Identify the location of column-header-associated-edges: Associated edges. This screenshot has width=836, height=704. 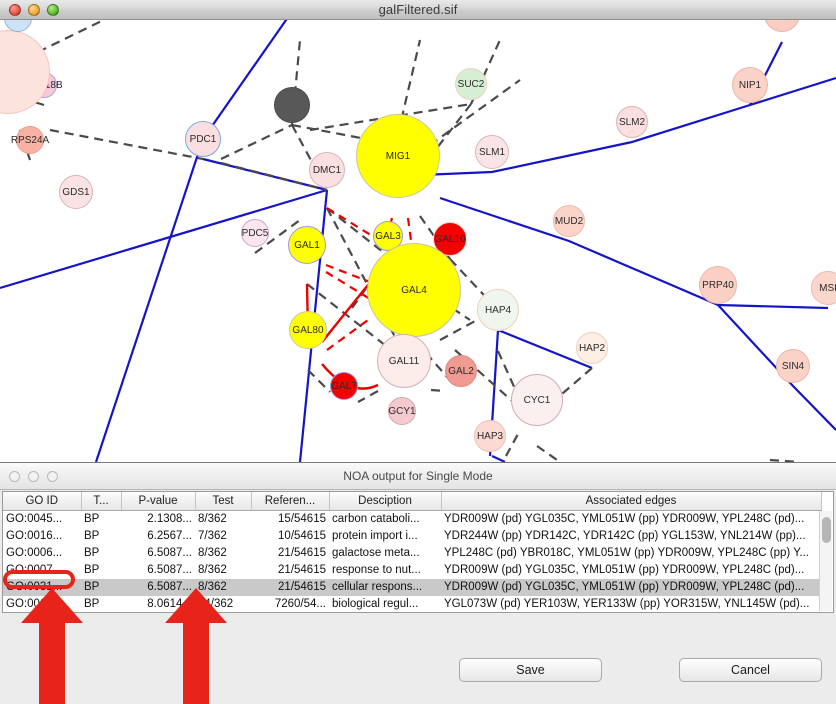
(631, 501).